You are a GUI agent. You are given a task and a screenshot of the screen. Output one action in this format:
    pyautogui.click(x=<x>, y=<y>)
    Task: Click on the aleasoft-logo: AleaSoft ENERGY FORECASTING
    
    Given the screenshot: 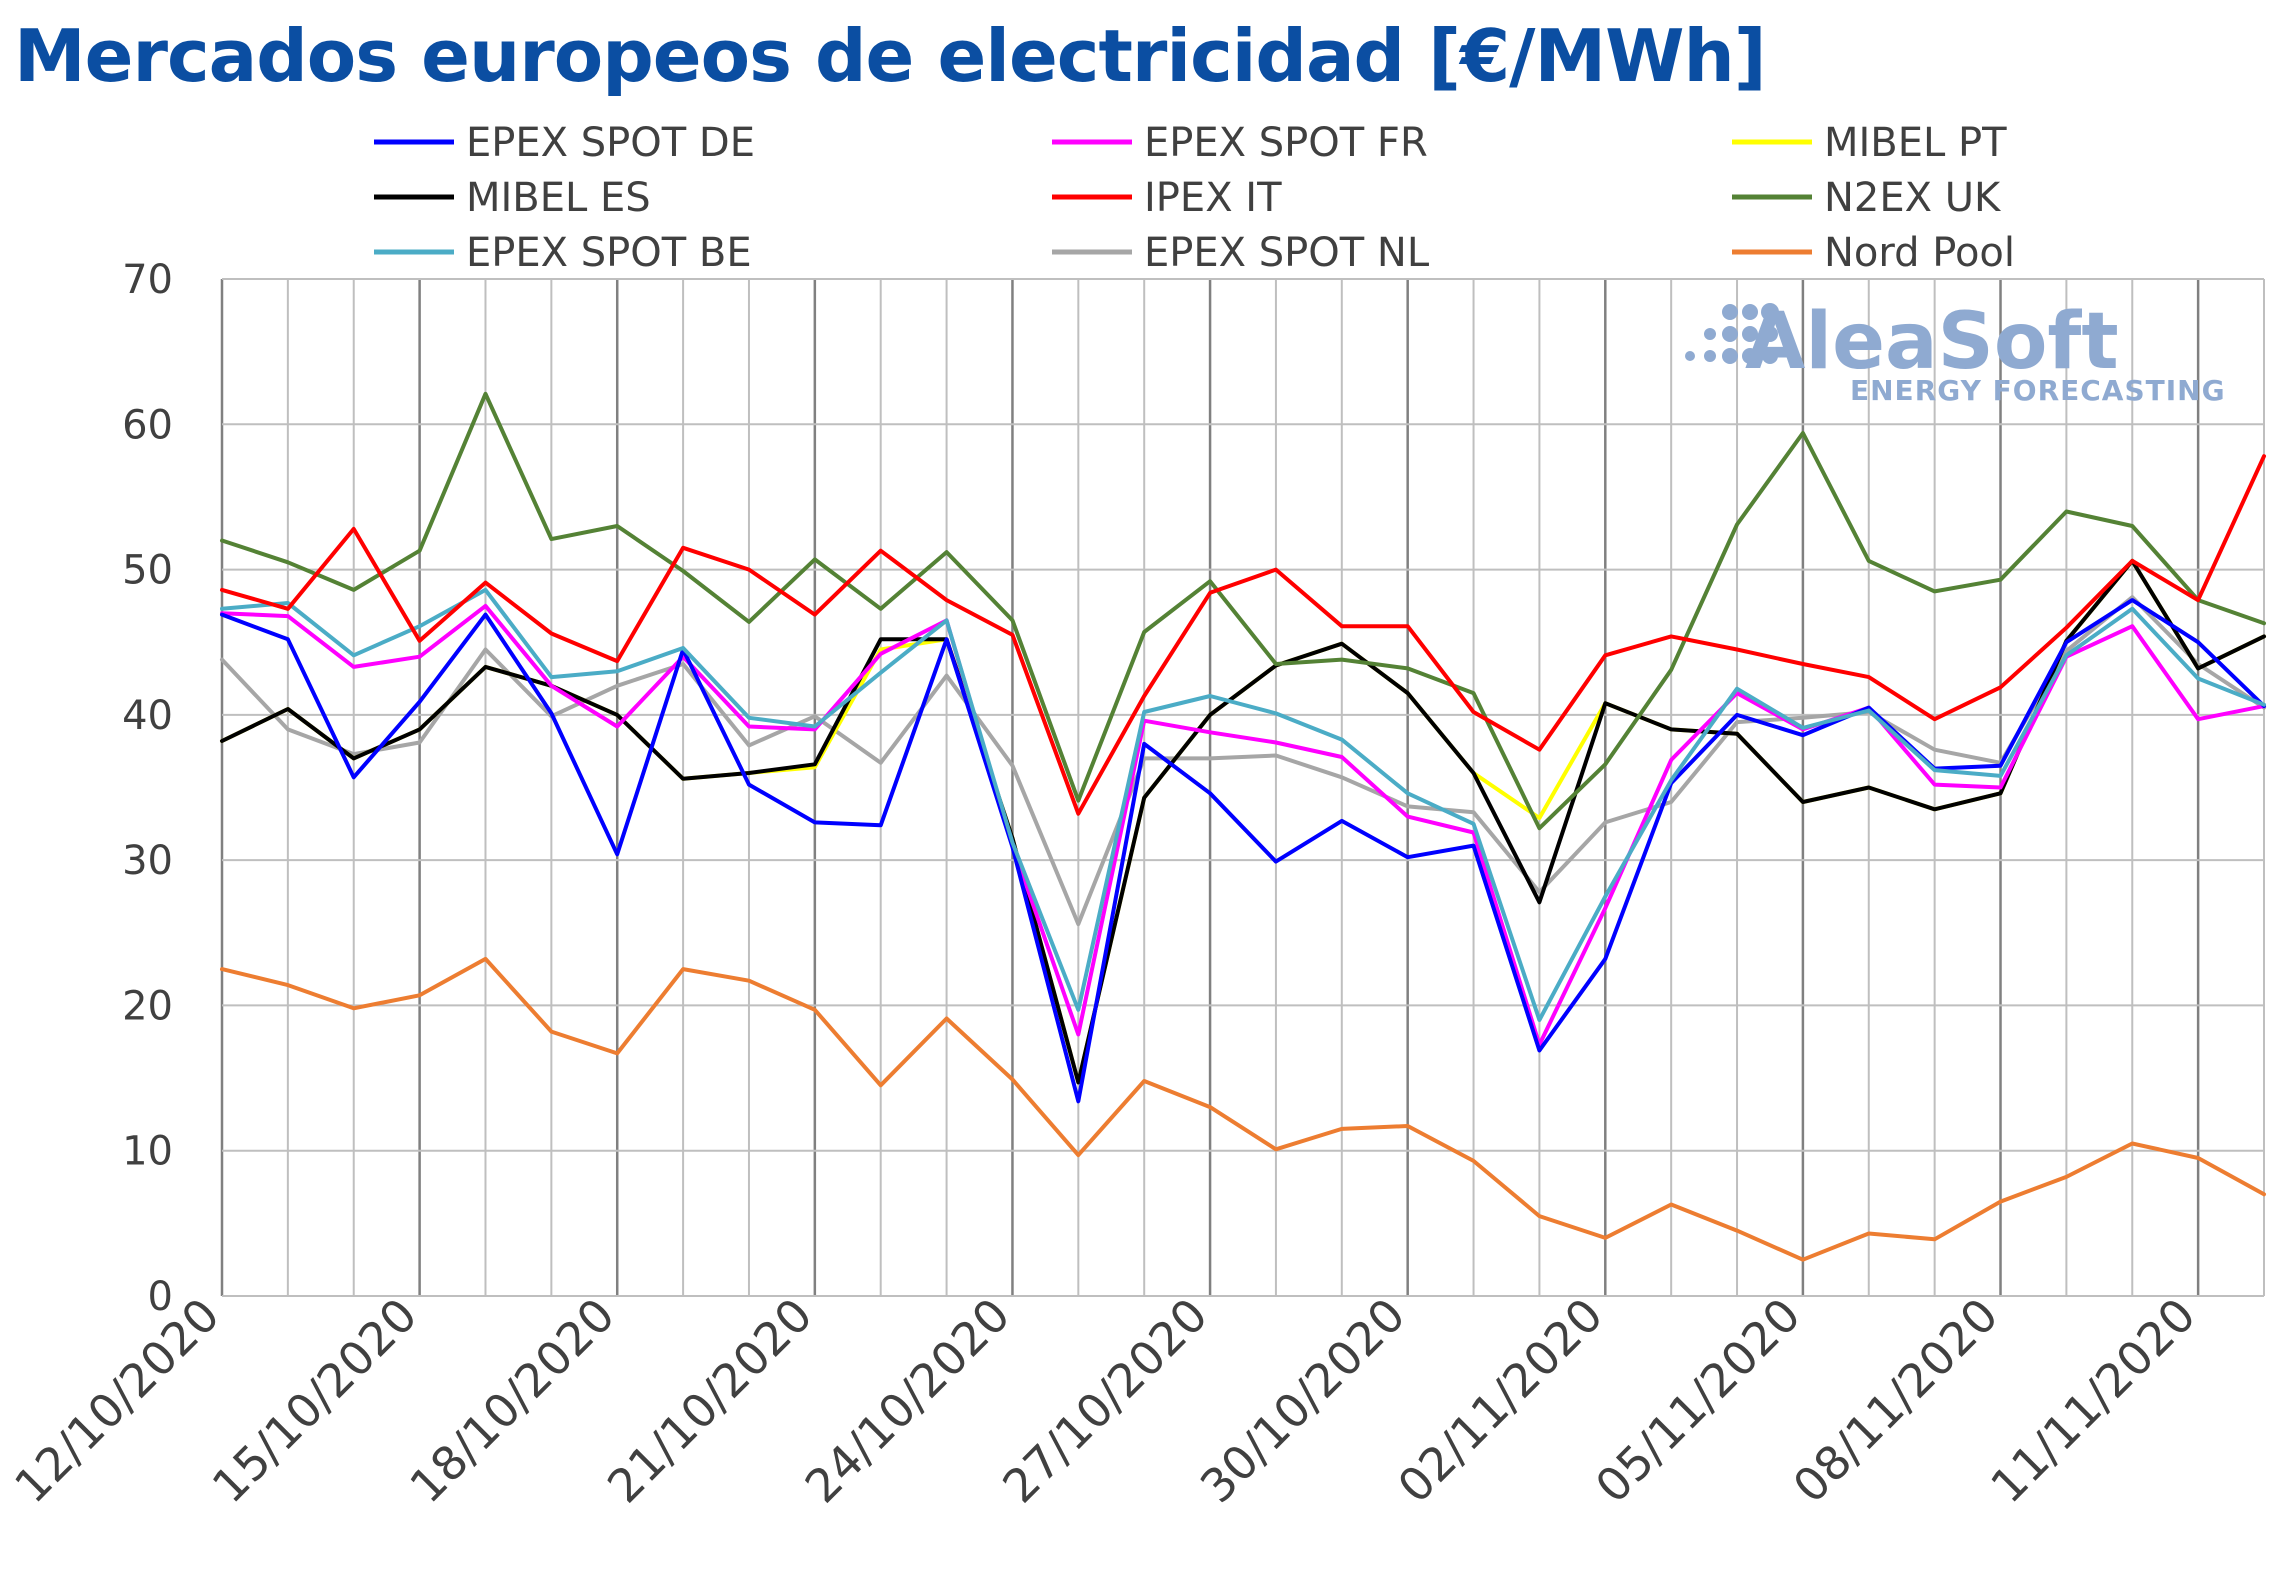 What is the action you would take?
    pyautogui.click(x=1955, y=352)
    